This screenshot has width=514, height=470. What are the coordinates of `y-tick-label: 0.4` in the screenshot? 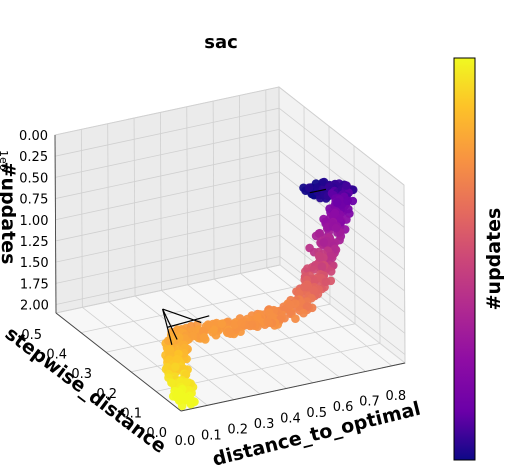 It's located at (56, 355).